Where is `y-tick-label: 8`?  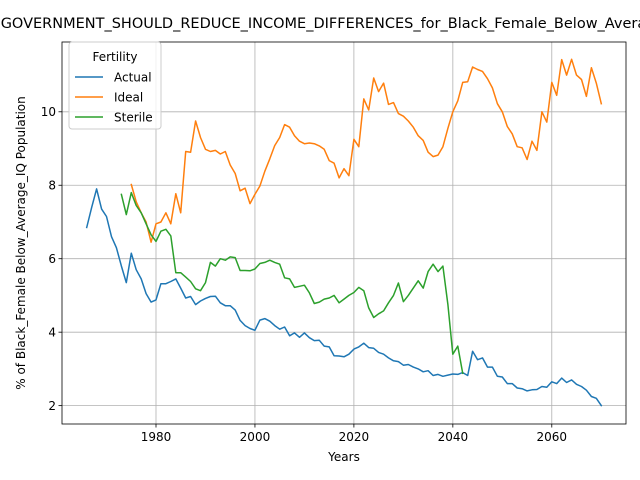
y-tick-label: 8 is located at coordinates (52, 186).